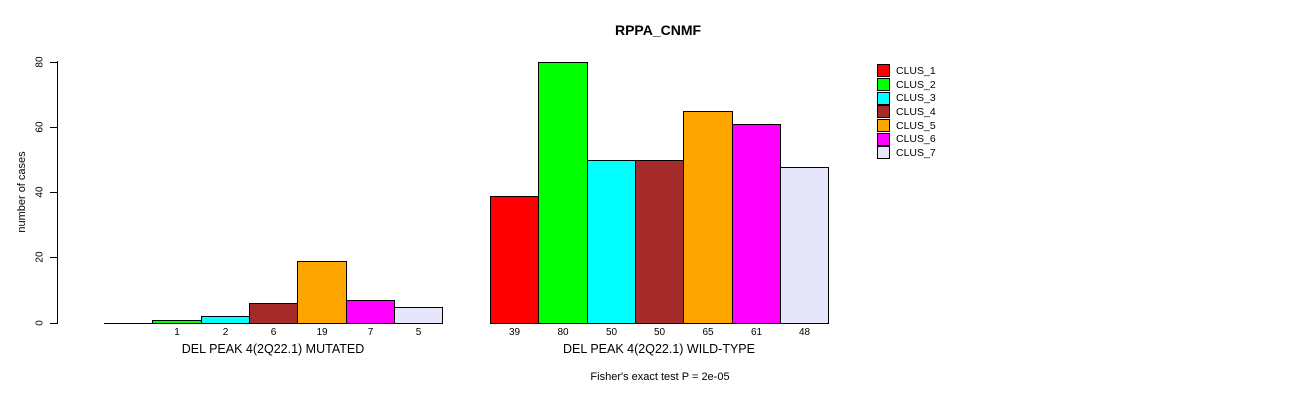  I want to click on y-tick-label: 60, so click(40, 127).